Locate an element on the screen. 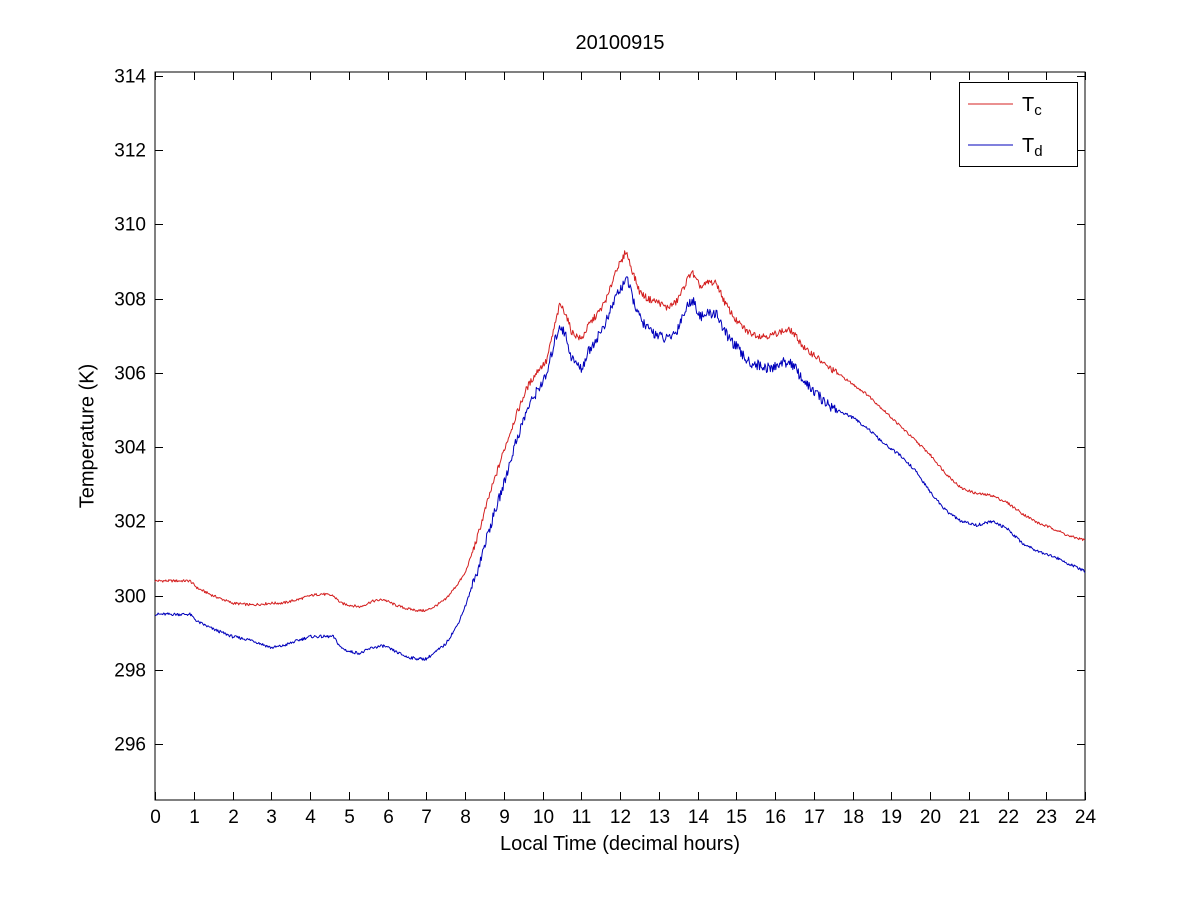 This screenshot has height=900, width=1201. x-tick-label: 4 is located at coordinates (310, 817).